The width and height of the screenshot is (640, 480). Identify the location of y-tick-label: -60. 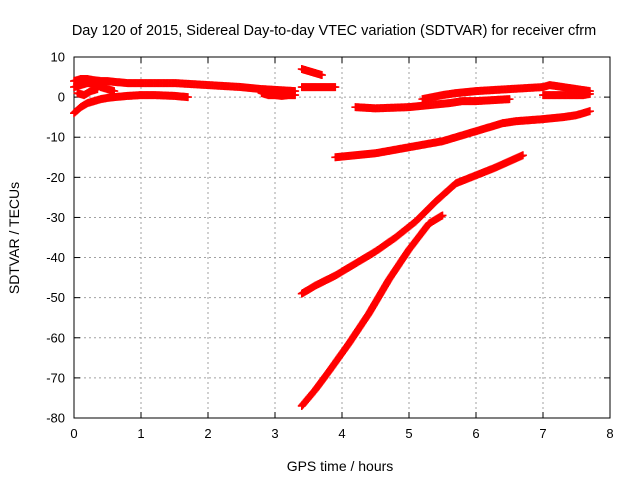
(55, 337).